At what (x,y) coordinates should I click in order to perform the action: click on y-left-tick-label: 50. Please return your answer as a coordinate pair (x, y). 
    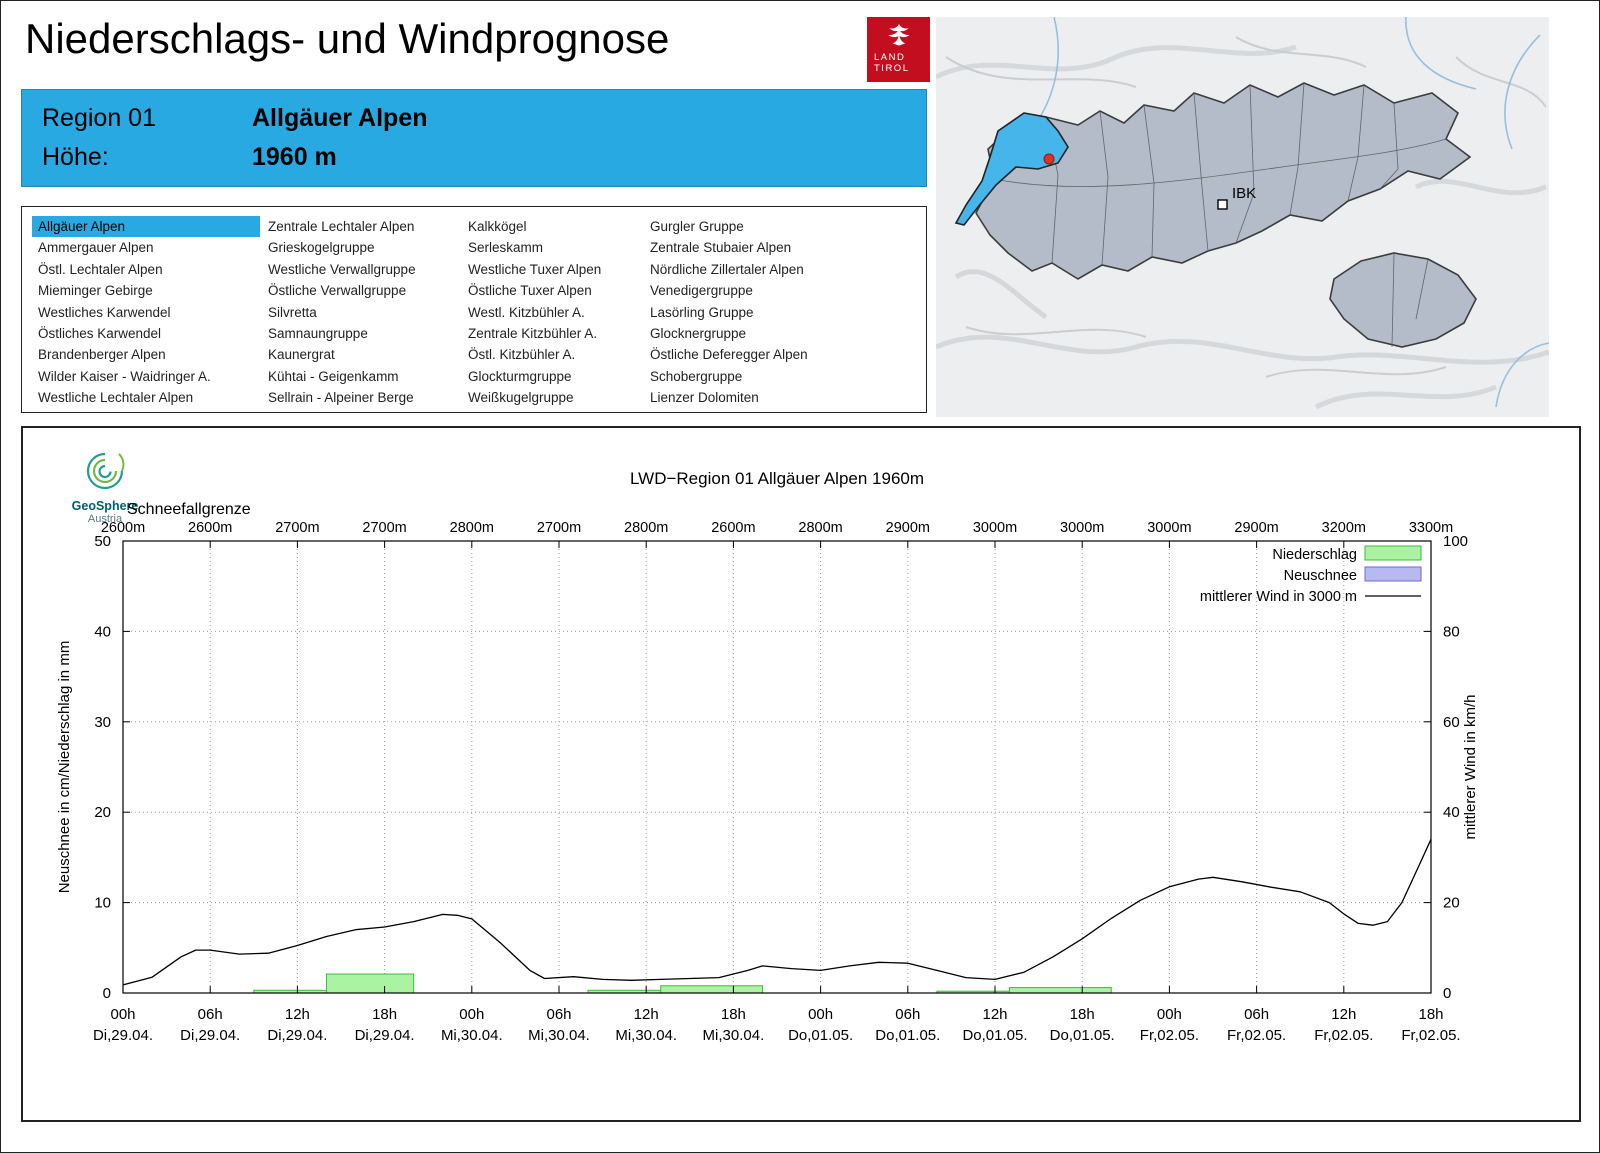
    Looking at the image, I should click on (102, 541).